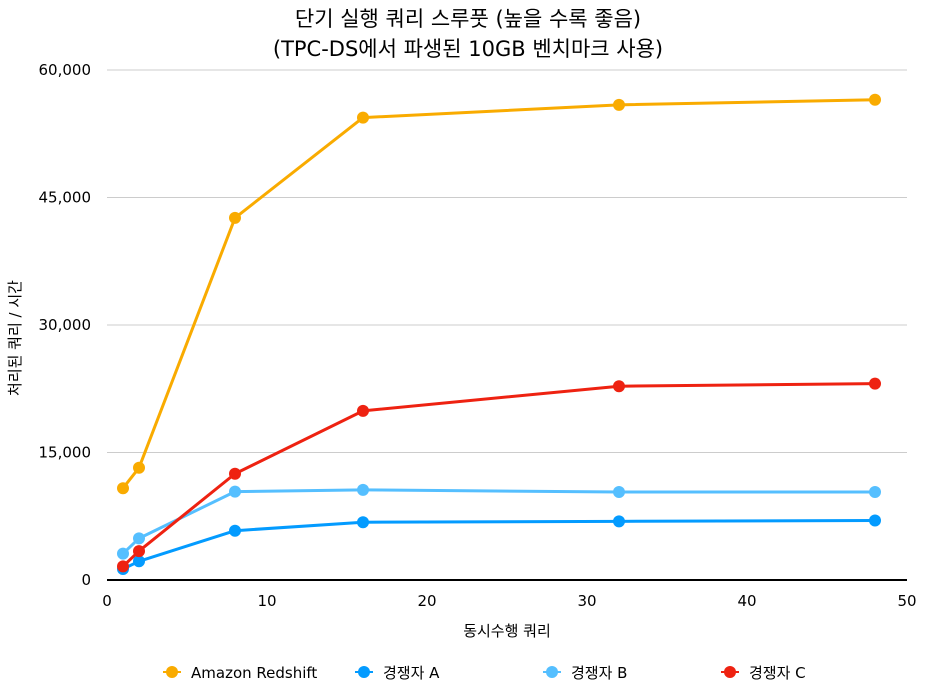  I want to click on legend-label: 경쟁자 B, so click(599, 673).